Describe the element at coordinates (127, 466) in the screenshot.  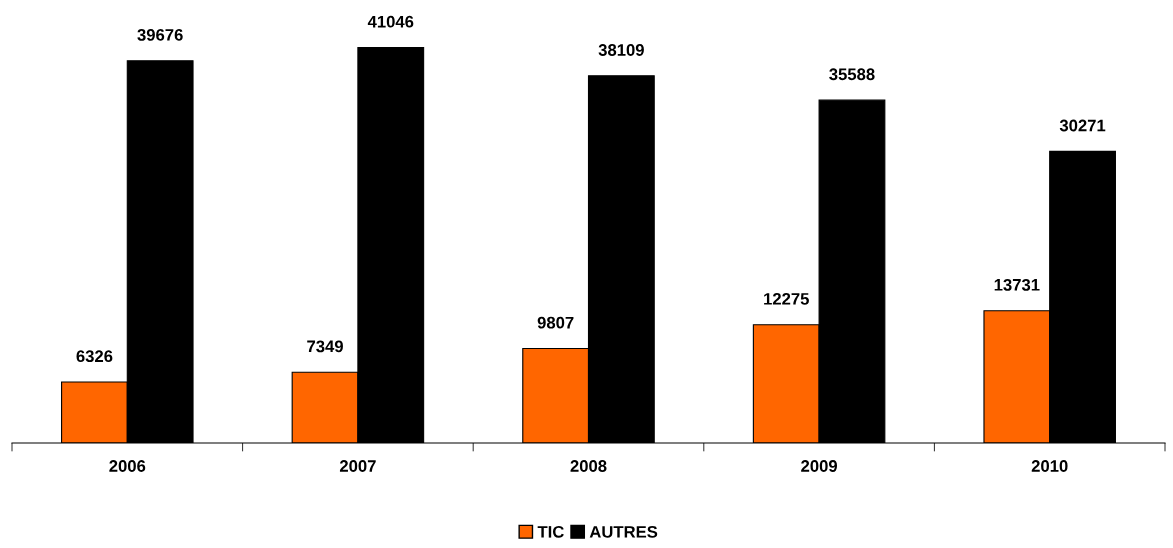
I see `x-tick-label: 2006` at that location.